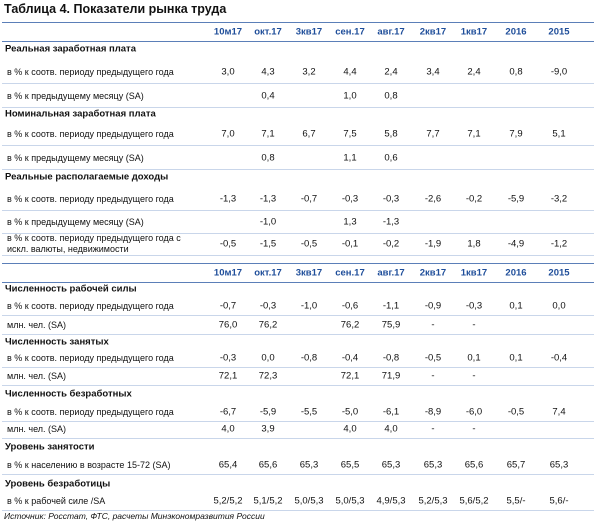 Image resolution: width=596 pixels, height=525 pixels. I want to click on cell-value: 7,0, so click(228, 134).